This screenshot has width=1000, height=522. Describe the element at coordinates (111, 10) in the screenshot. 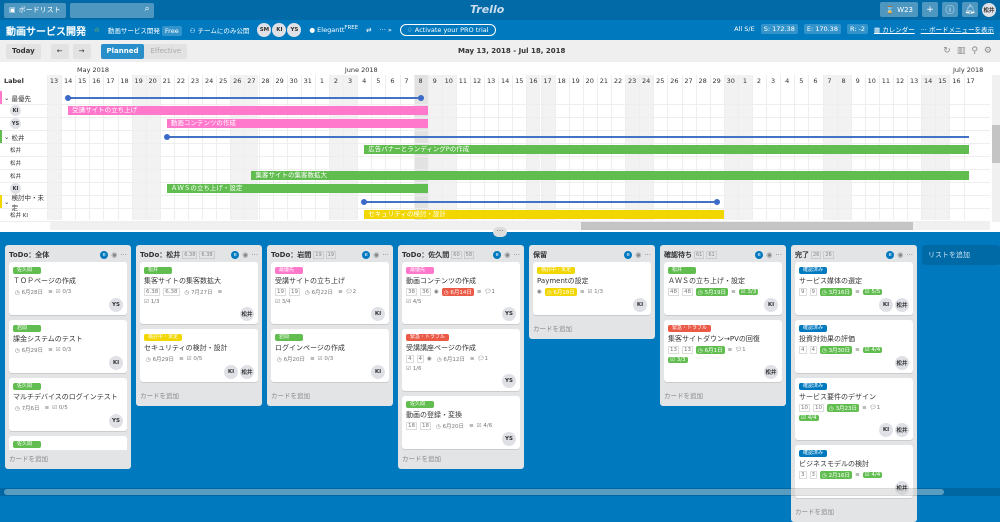

I see `search-input: ⌕` at that location.